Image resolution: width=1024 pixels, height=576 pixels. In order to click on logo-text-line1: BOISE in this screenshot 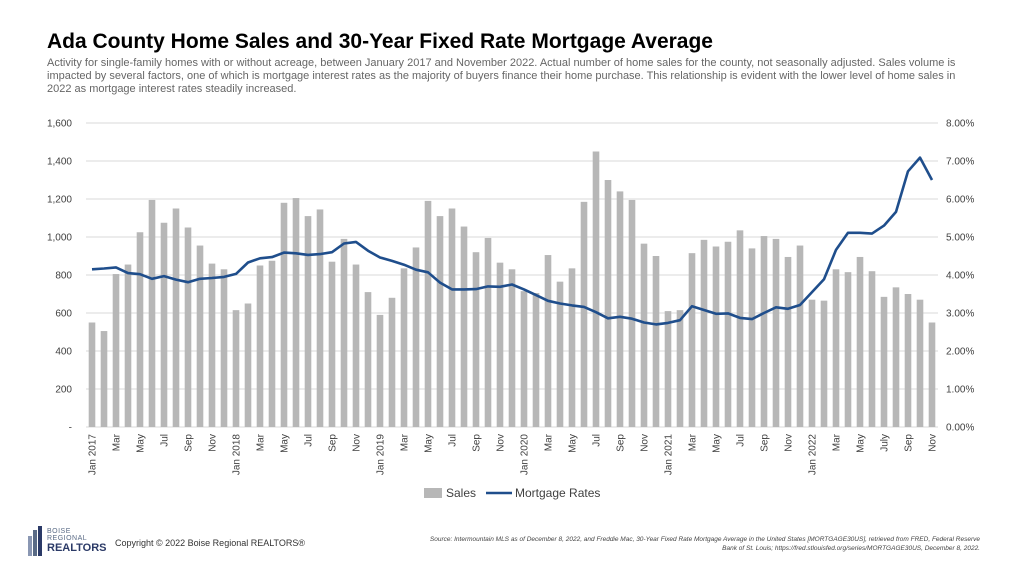, I will do `click(59, 531)`.